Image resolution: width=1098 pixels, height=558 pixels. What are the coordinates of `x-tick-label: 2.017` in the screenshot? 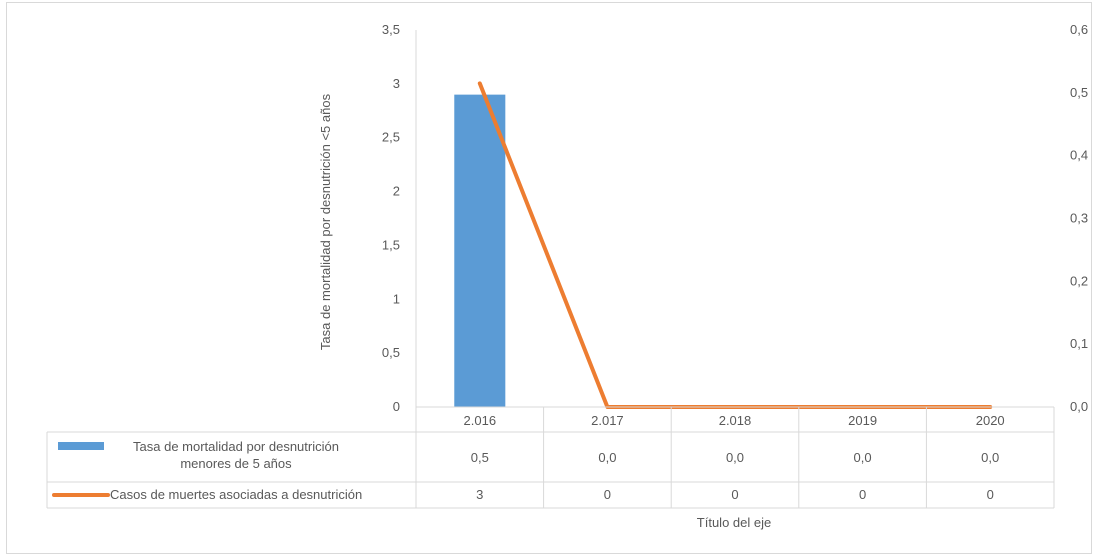 It's located at (607, 420).